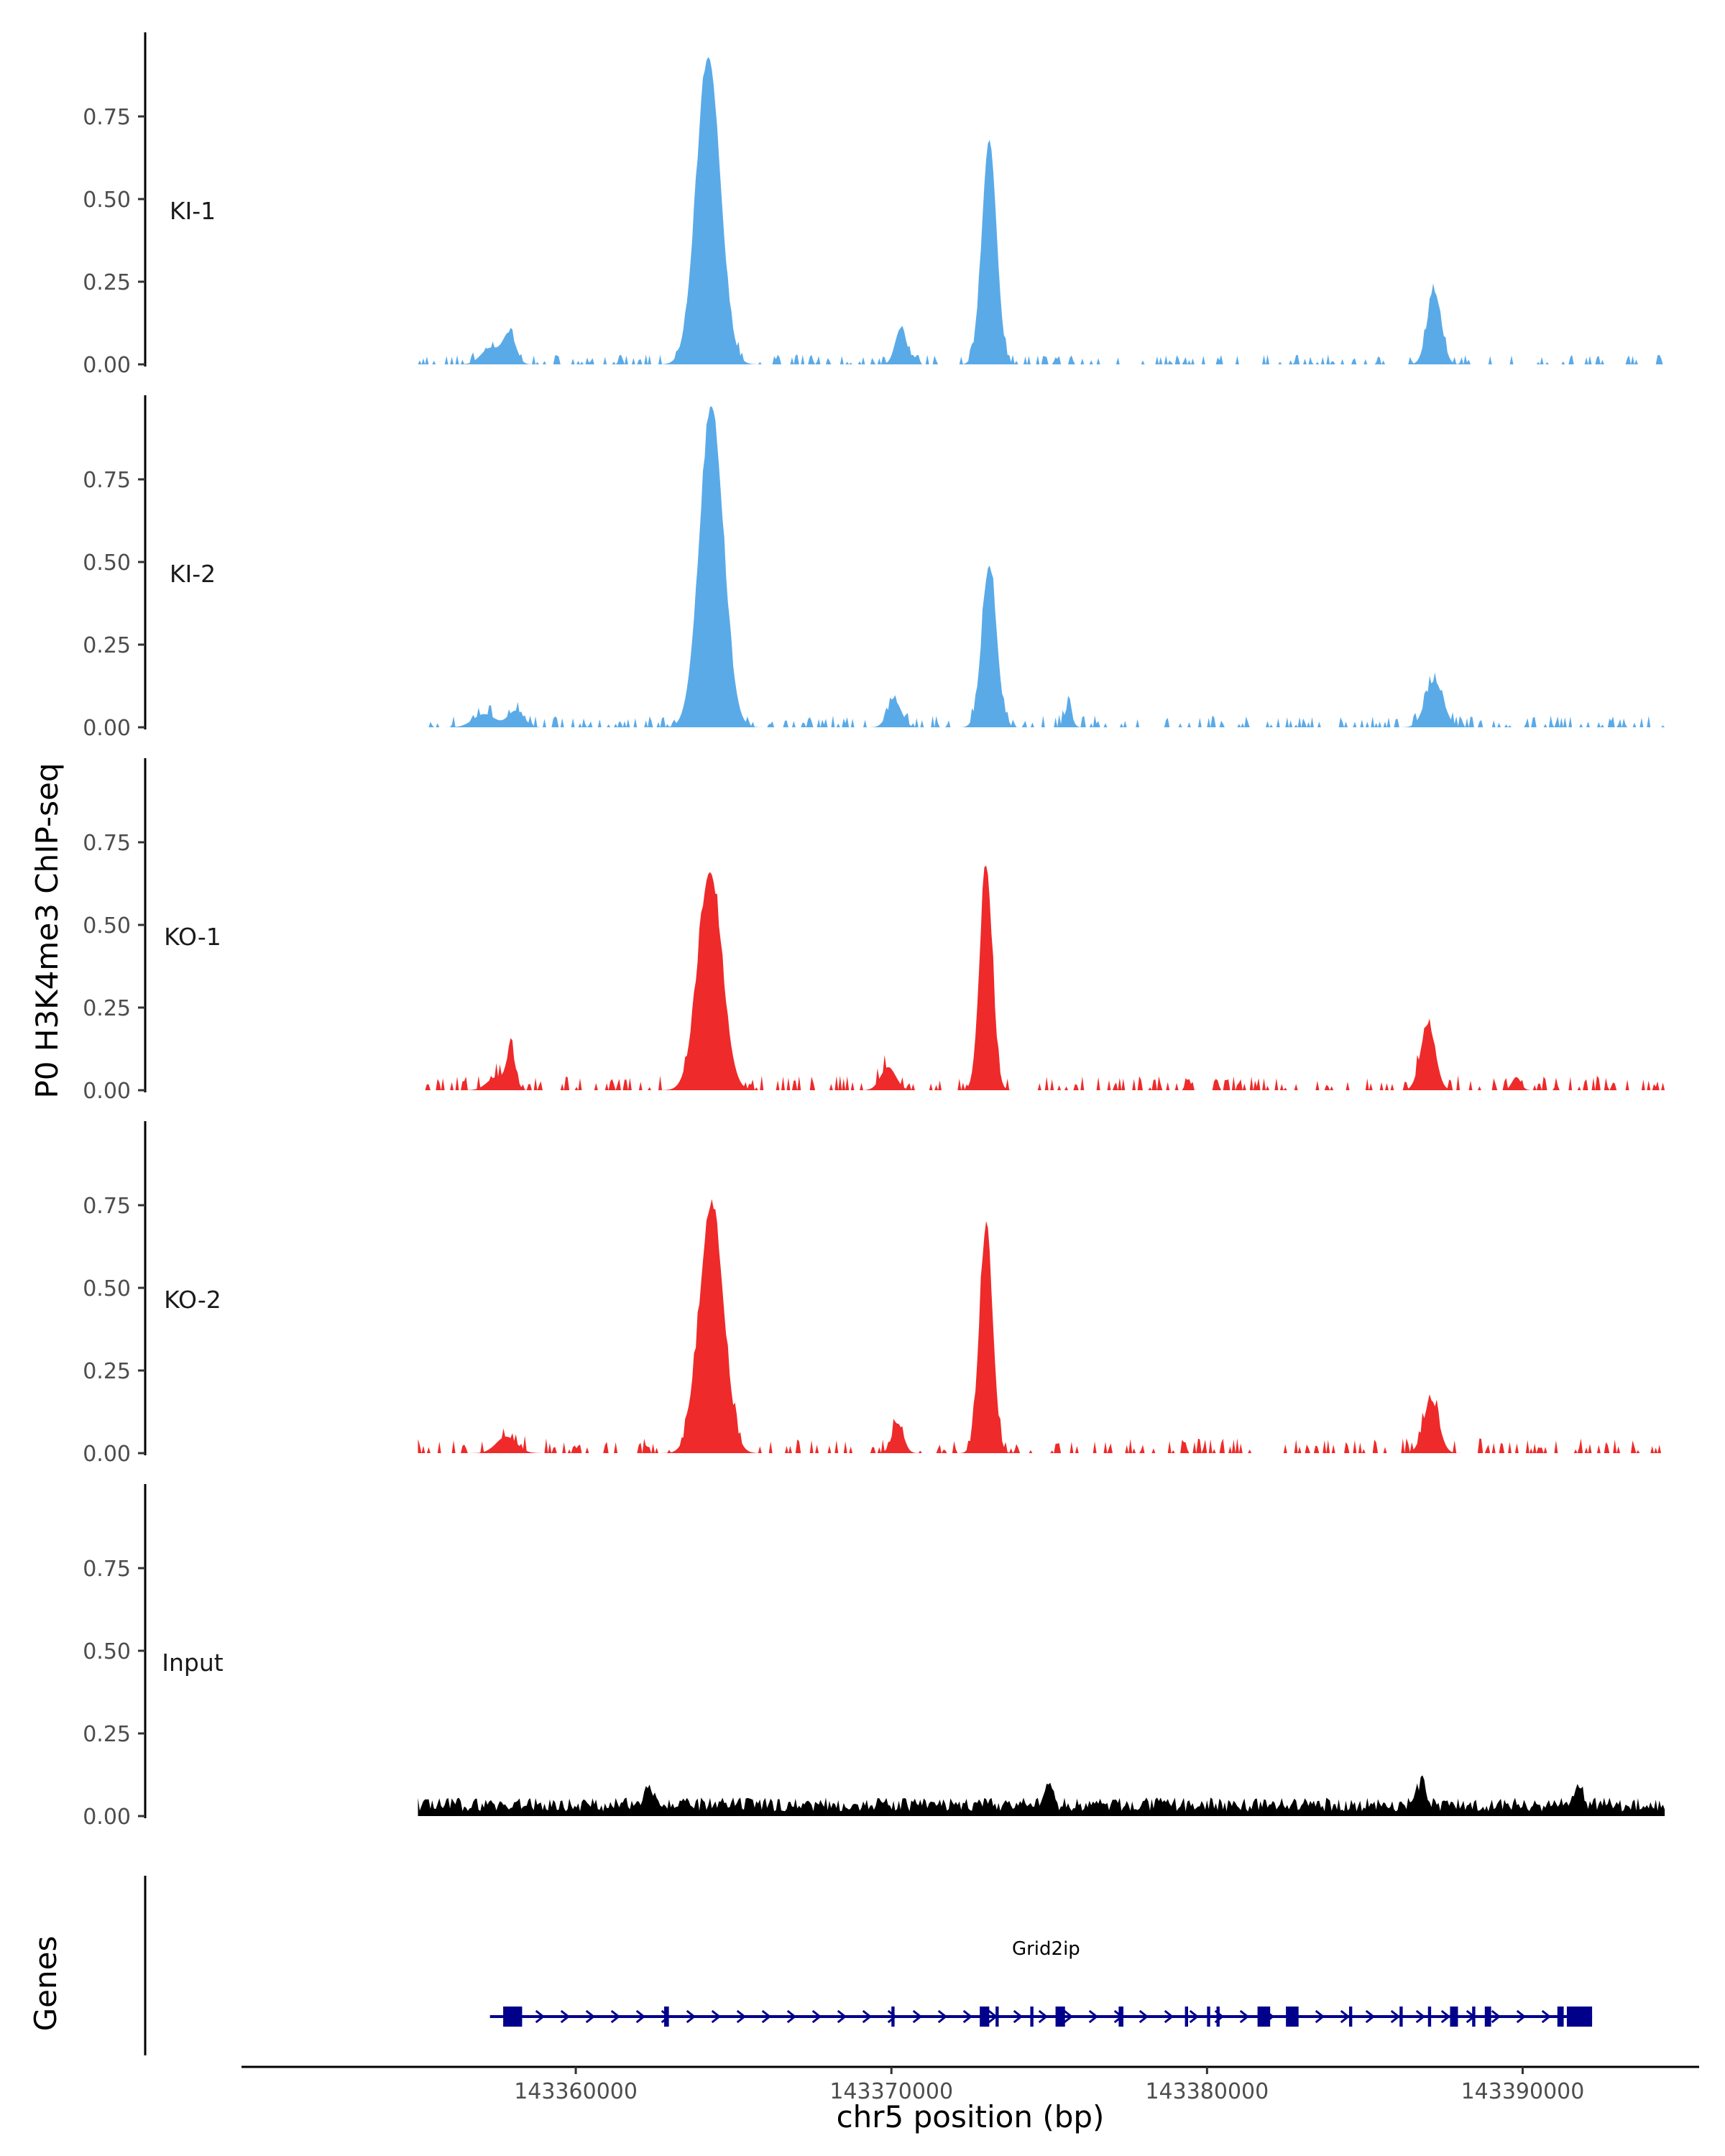 This screenshot has height=2156, width=1725. I want to click on x-axis: 143360000 143370000 143380000 143390000, so click(970, 2084).